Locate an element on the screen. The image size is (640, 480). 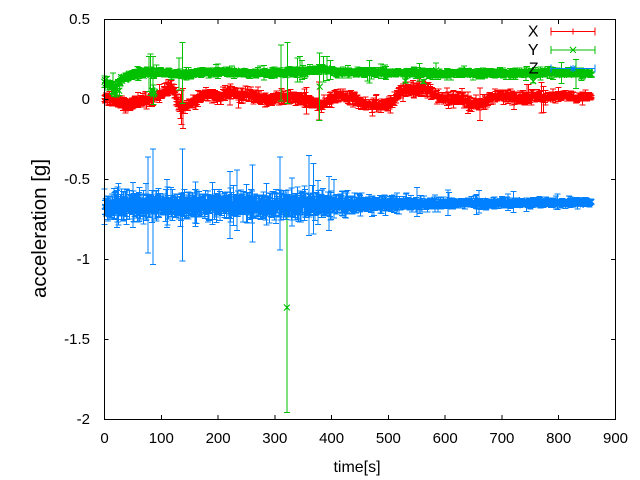
svg-text: time[s] is located at coordinates (356, 467).